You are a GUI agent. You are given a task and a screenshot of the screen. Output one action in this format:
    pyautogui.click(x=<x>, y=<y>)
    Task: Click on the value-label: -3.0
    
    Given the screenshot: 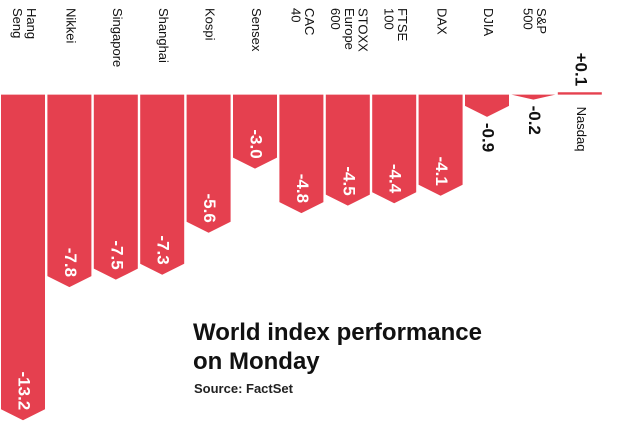 What is the action you would take?
    pyautogui.click(x=256, y=143)
    